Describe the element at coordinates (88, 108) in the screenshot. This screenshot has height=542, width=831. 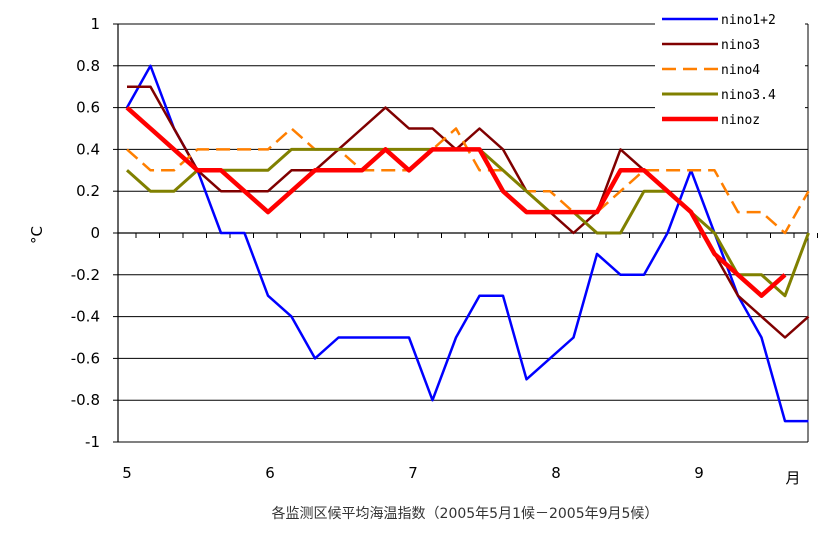
I see `y-tick-label: 0.6` at that location.